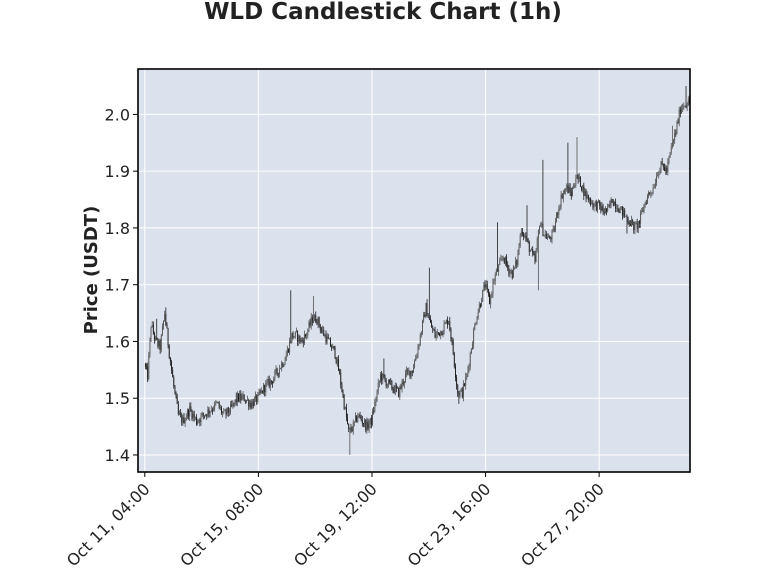 This screenshot has width=766, height=575. Describe the element at coordinates (117, 341) in the screenshot. I see `y-tick-label: 1.6` at that location.